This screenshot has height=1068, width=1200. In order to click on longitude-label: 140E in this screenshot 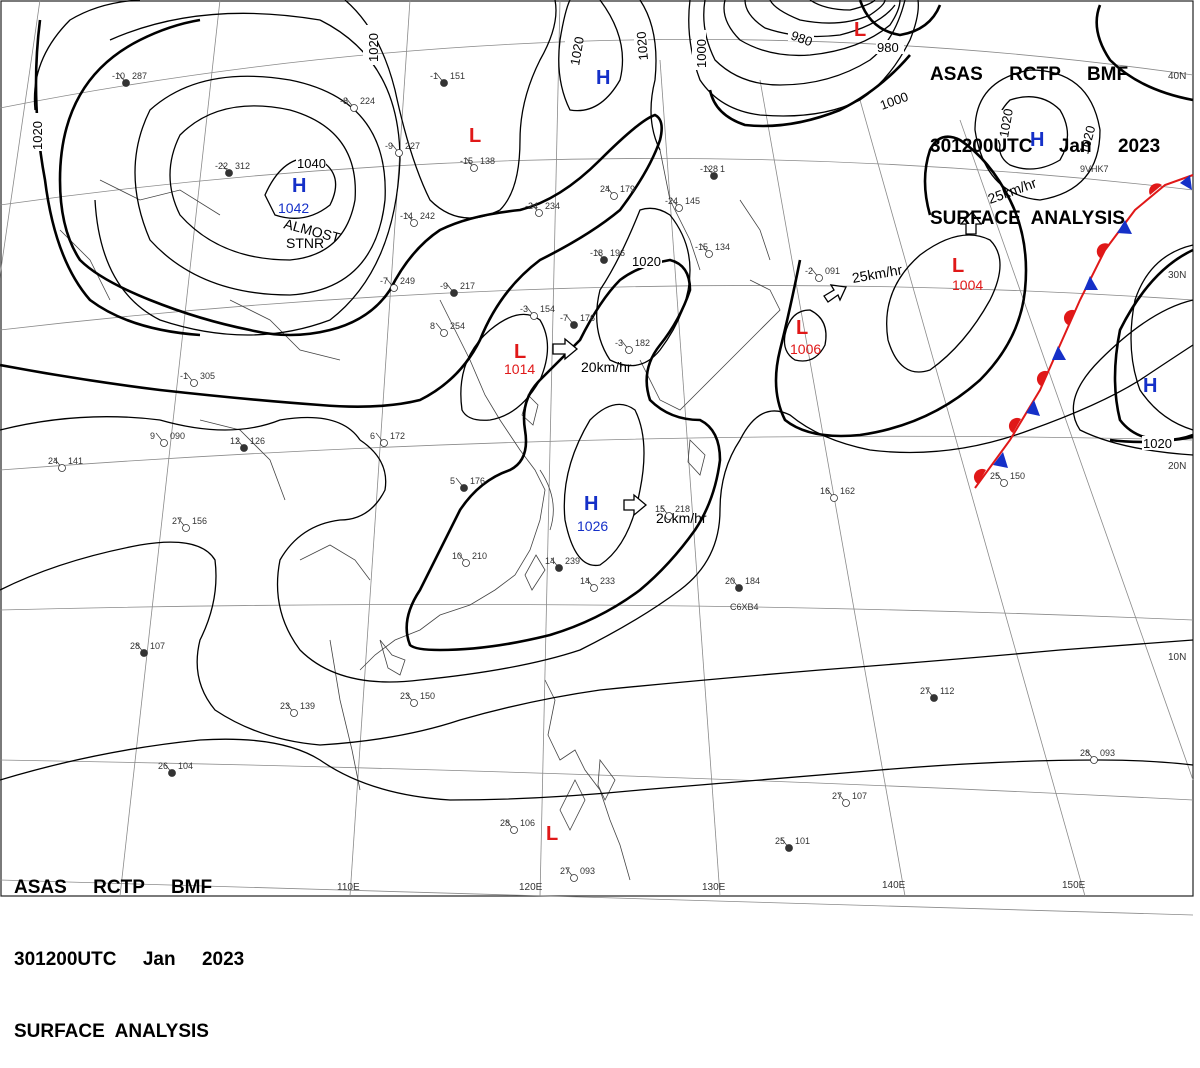, I will do `click(894, 885)`.